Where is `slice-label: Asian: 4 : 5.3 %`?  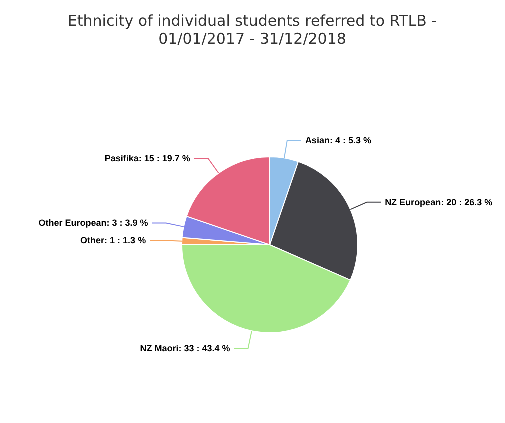
slice-label: Asian: 4 : 5.3 % is located at coordinates (338, 140).